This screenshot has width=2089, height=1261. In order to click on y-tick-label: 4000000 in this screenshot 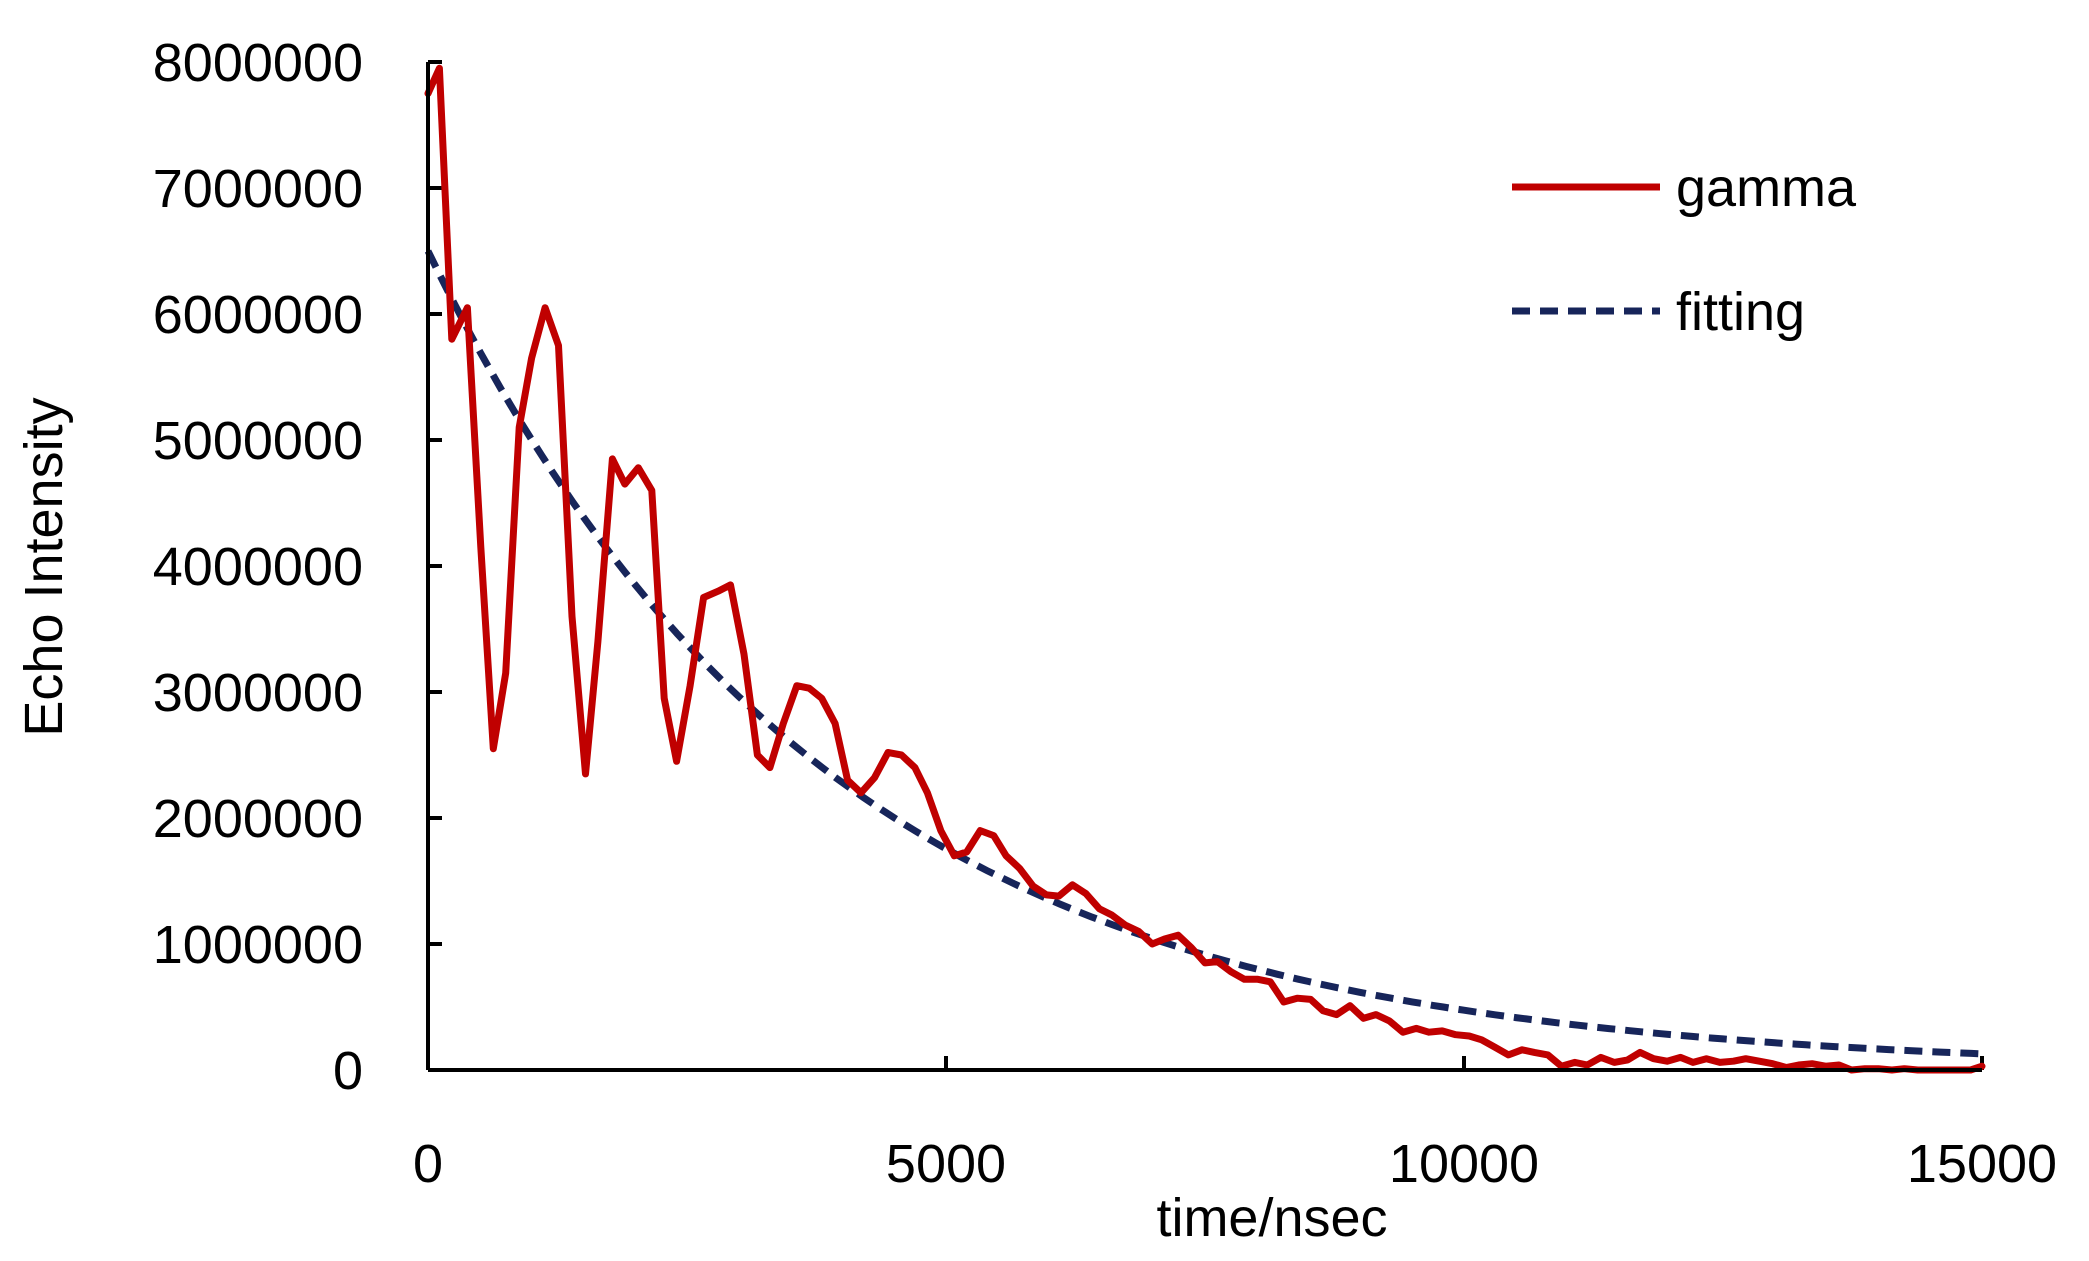, I will do `click(258, 567)`.